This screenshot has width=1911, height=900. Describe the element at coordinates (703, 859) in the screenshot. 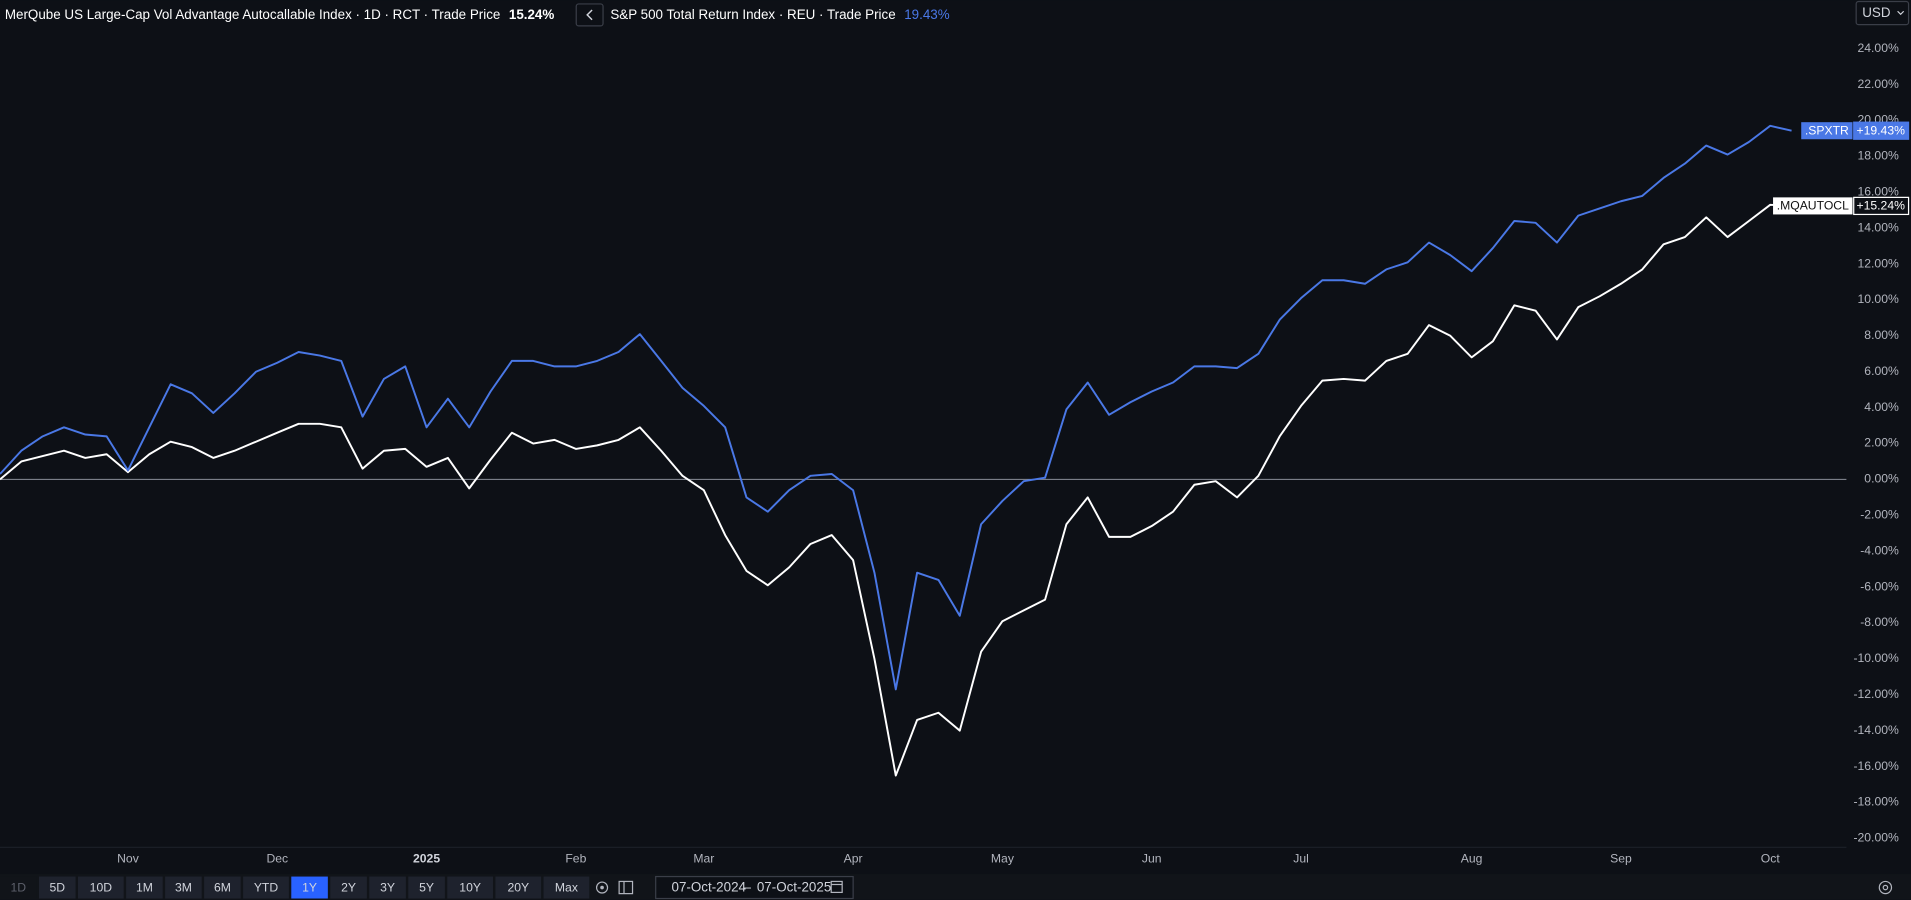

I see `x-tick-label: Mar` at that location.